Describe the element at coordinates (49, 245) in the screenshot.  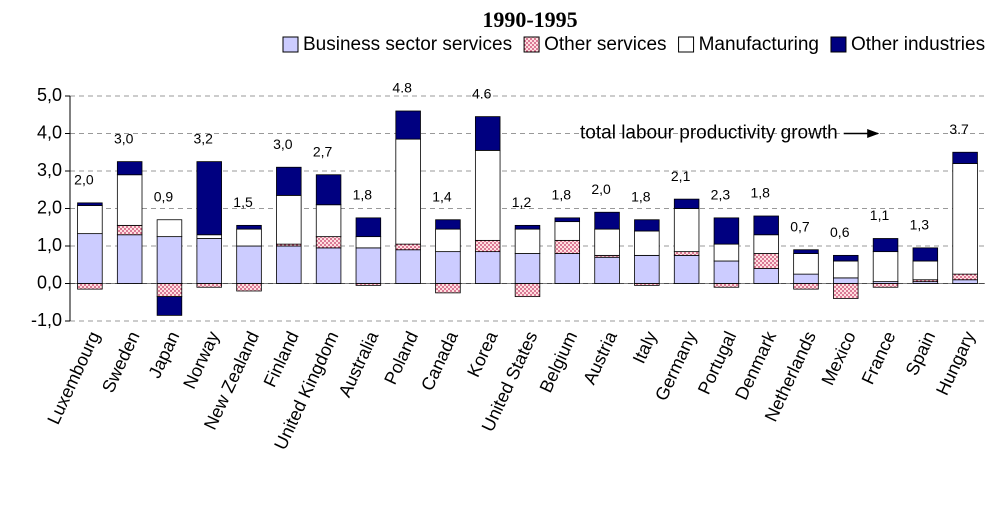
I see `y-tick-label: 1,0` at that location.